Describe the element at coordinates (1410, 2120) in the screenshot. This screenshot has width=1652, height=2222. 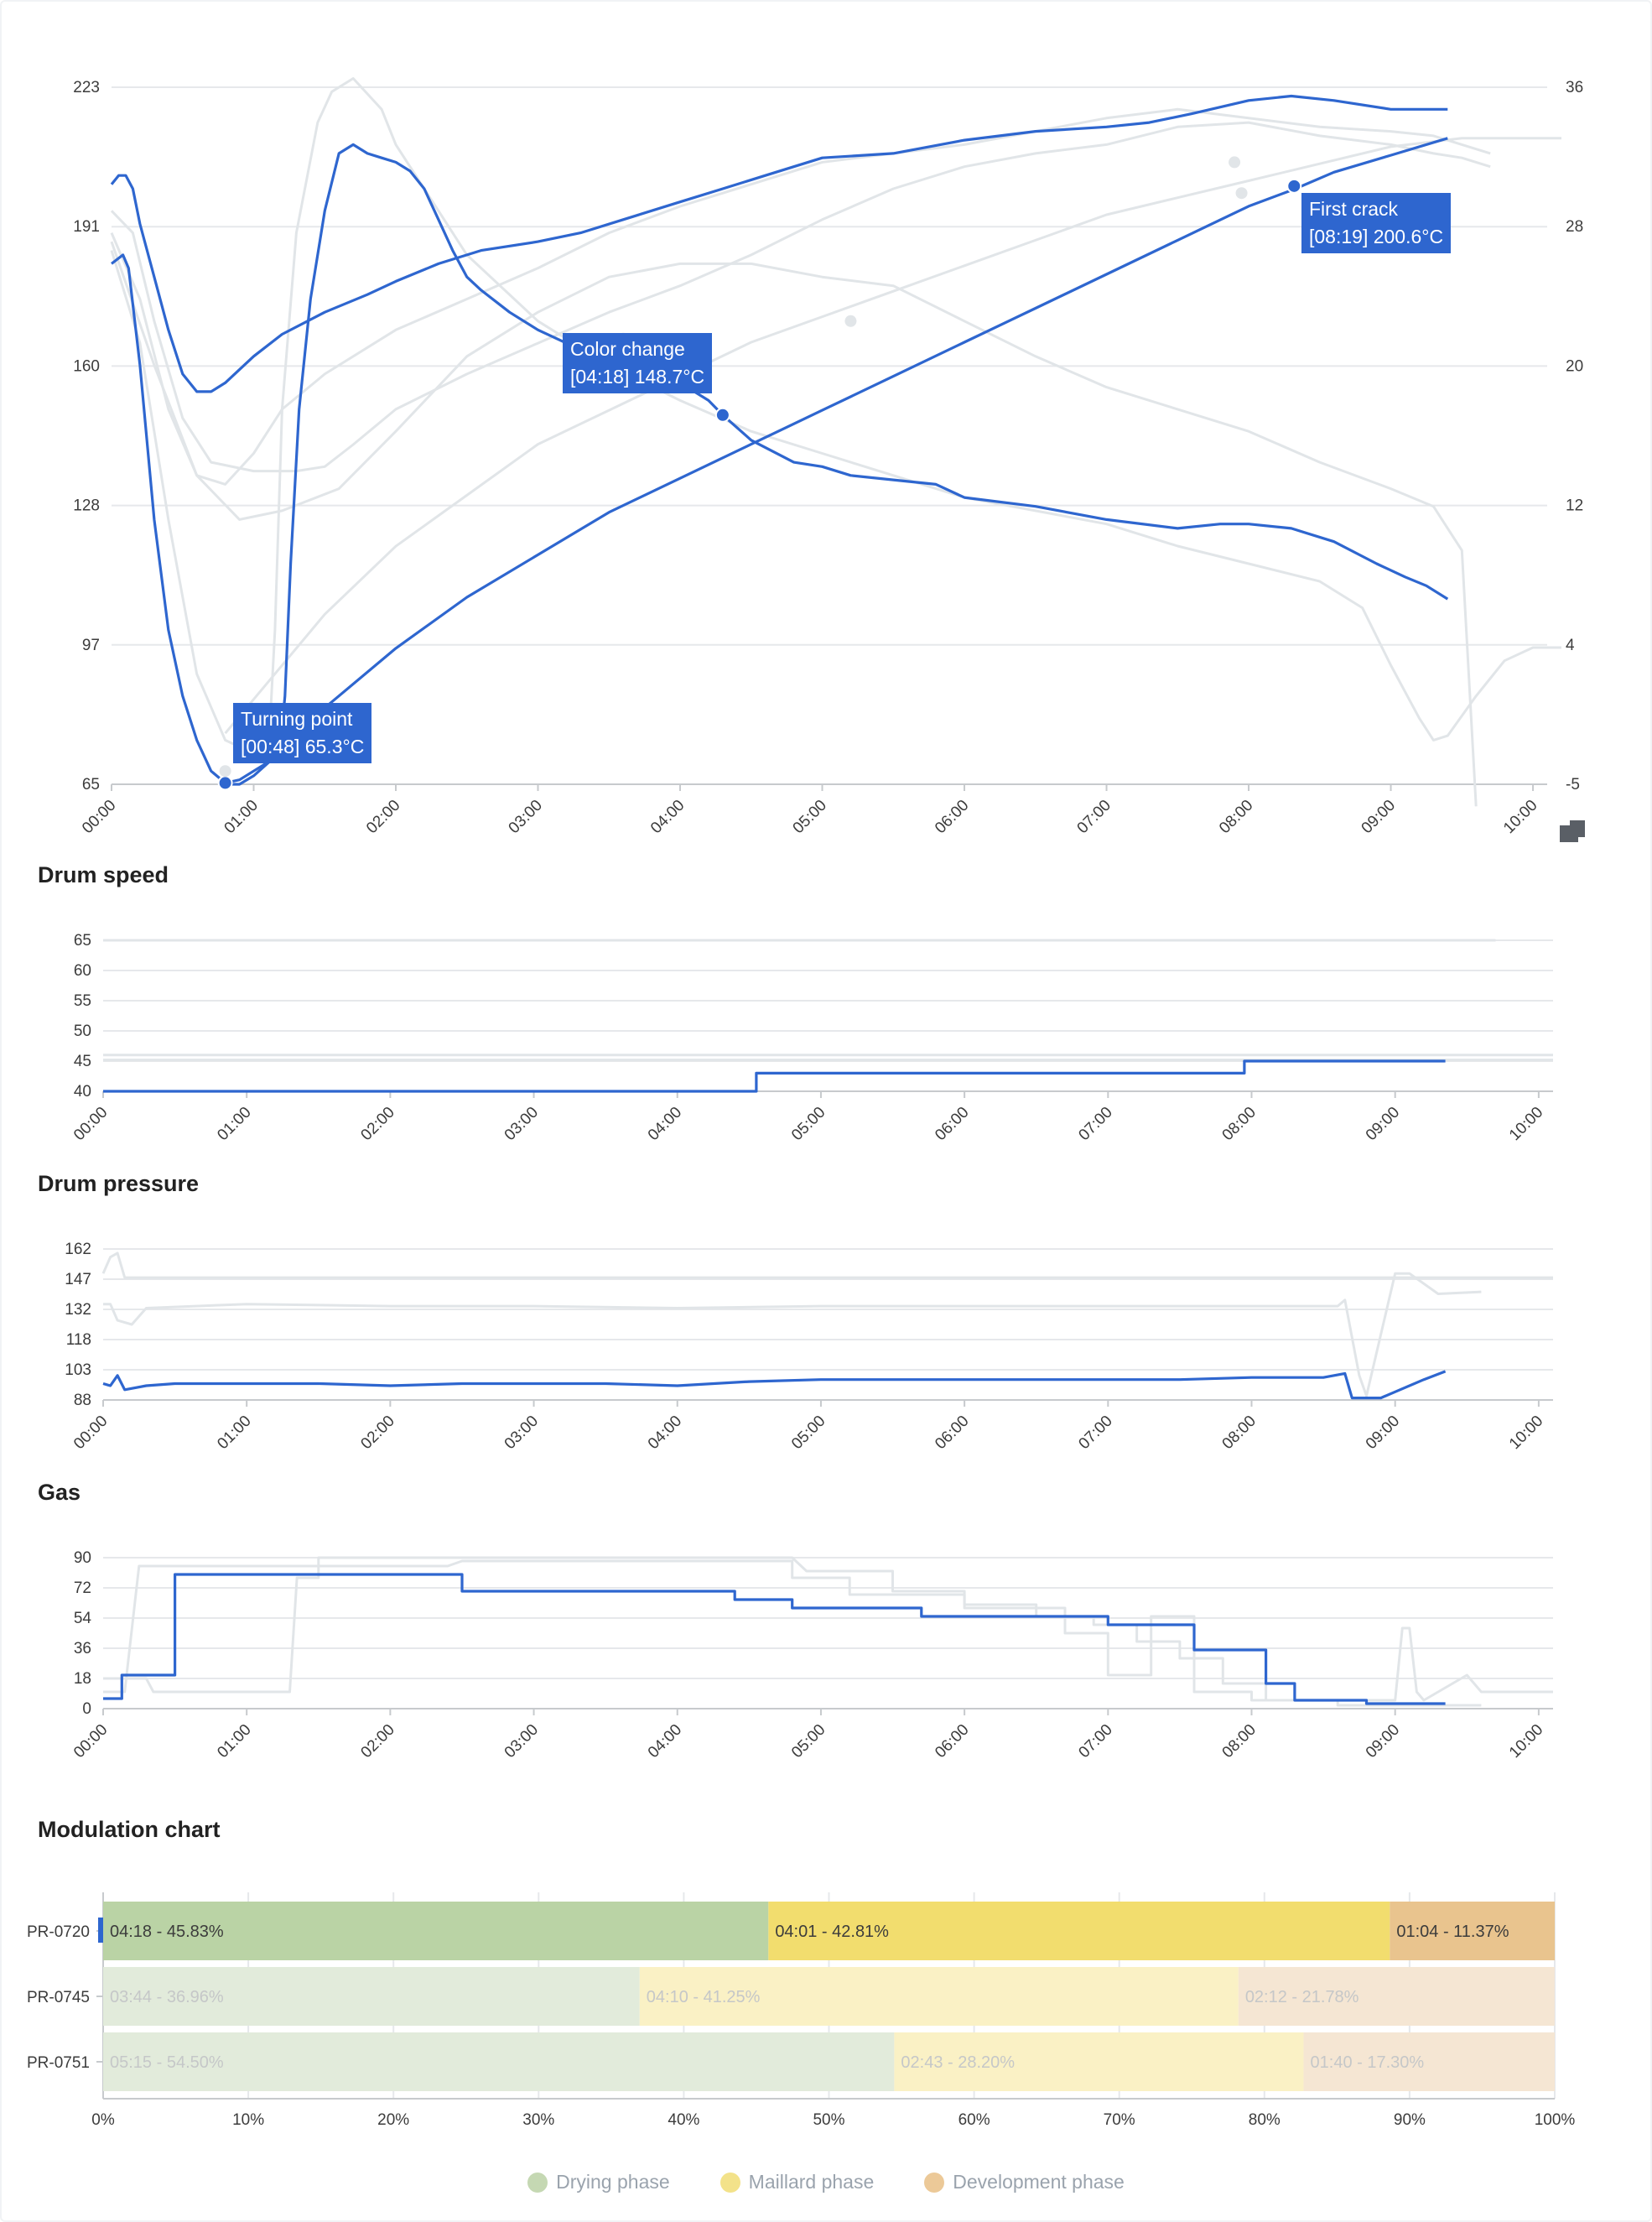
I see `x-tick-label: 90%` at that location.